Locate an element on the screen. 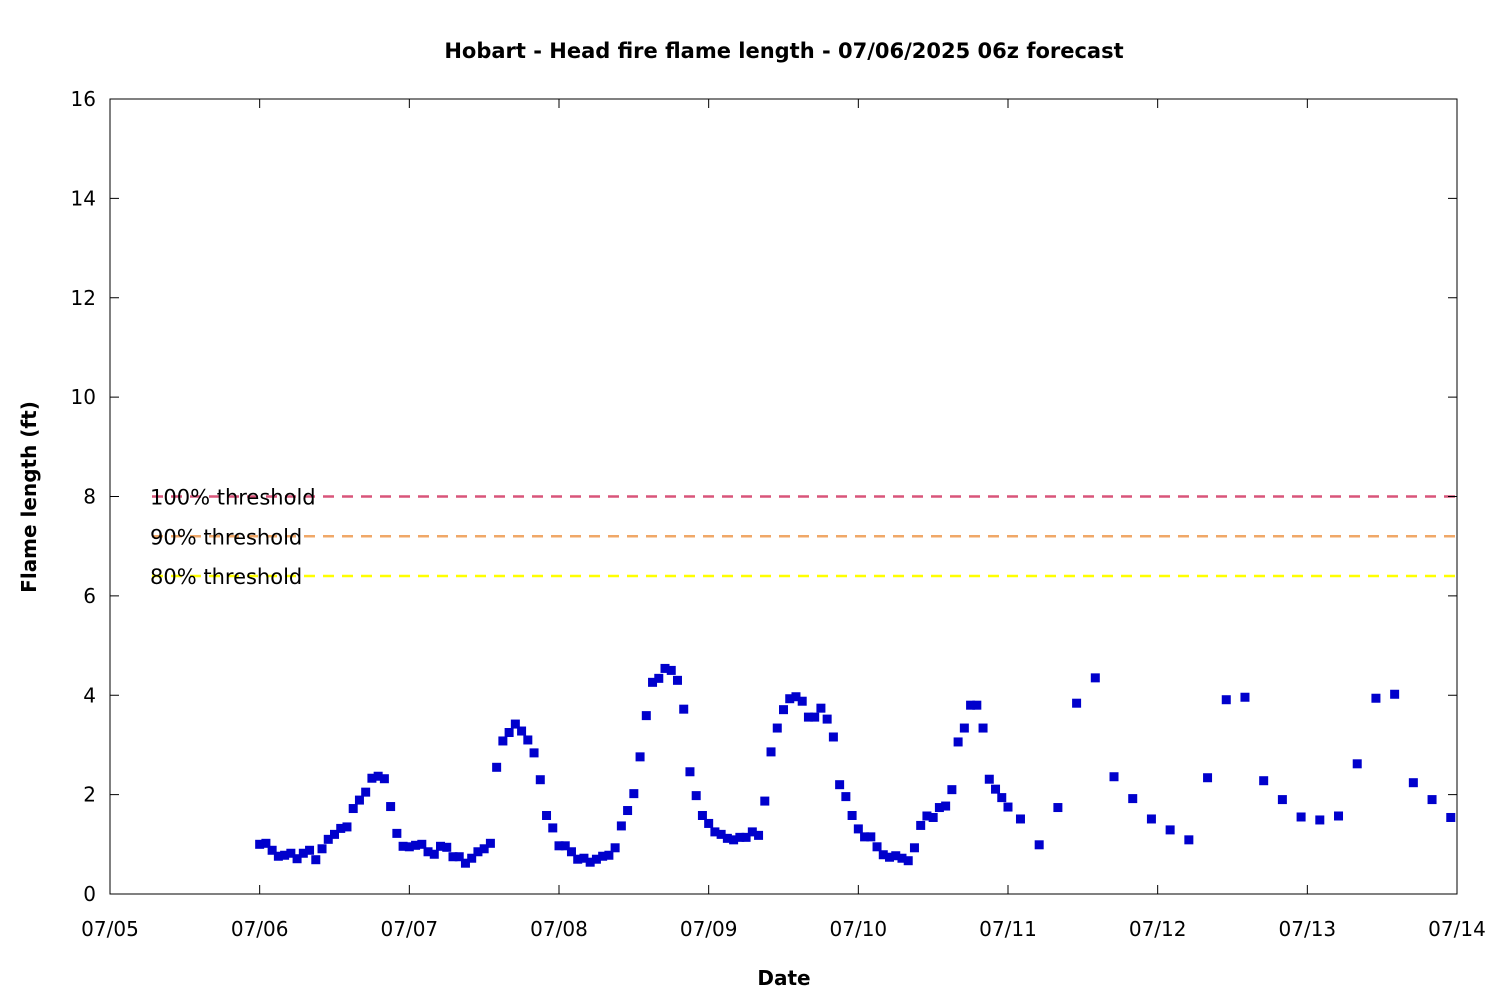  threshold-label: 90% threshold is located at coordinates (226, 537).